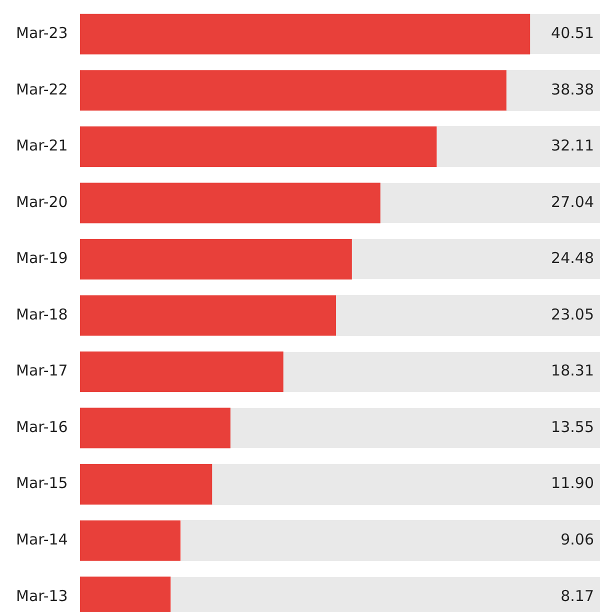  What do you see at coordinates (572, 33) in the screenshot?
I see `data-label: 40.51` at bounding box center [572, 33].